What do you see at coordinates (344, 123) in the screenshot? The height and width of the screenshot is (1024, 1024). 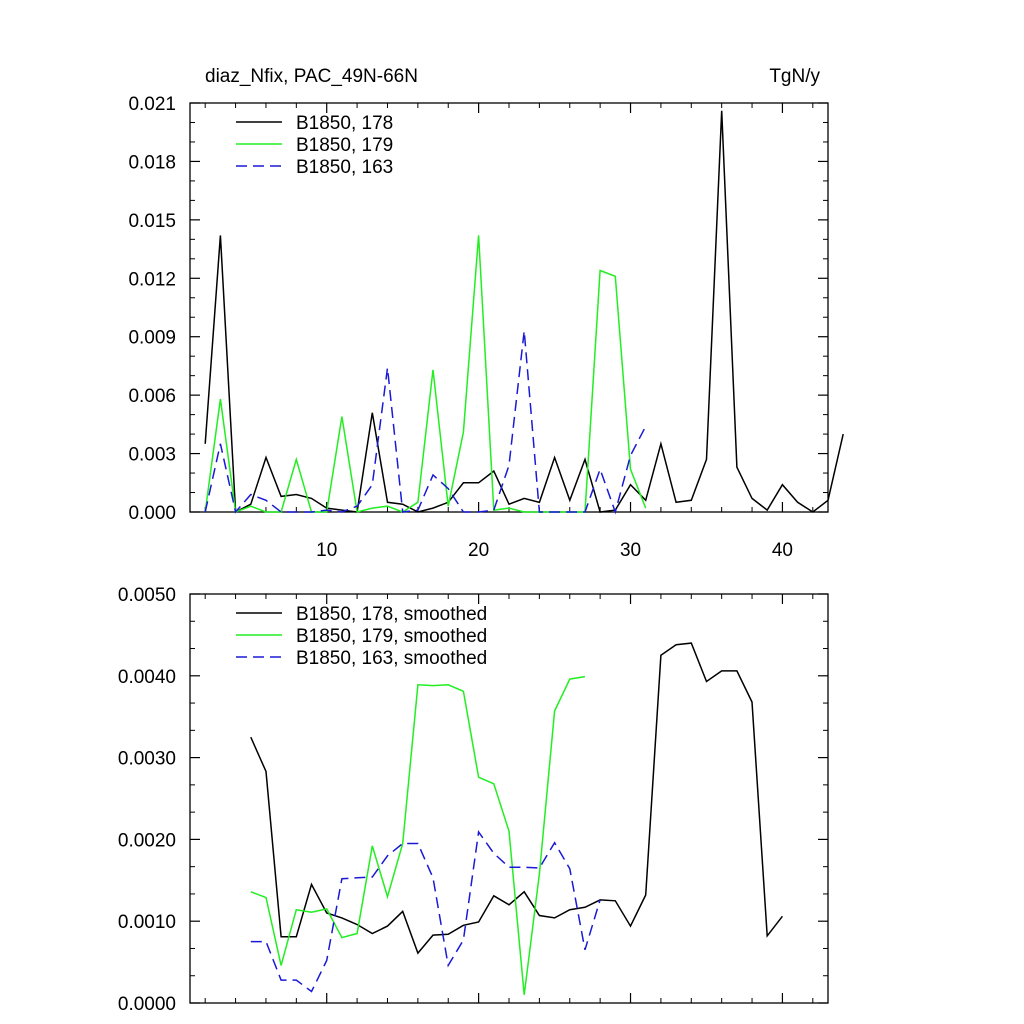 I see `legend-label: B1850, 178` at bounding box center [344, 123].